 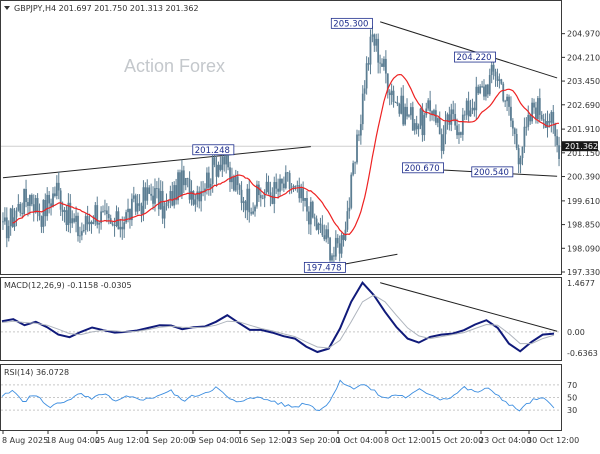 I want to click on macd-line, so click(x=278, y=317).